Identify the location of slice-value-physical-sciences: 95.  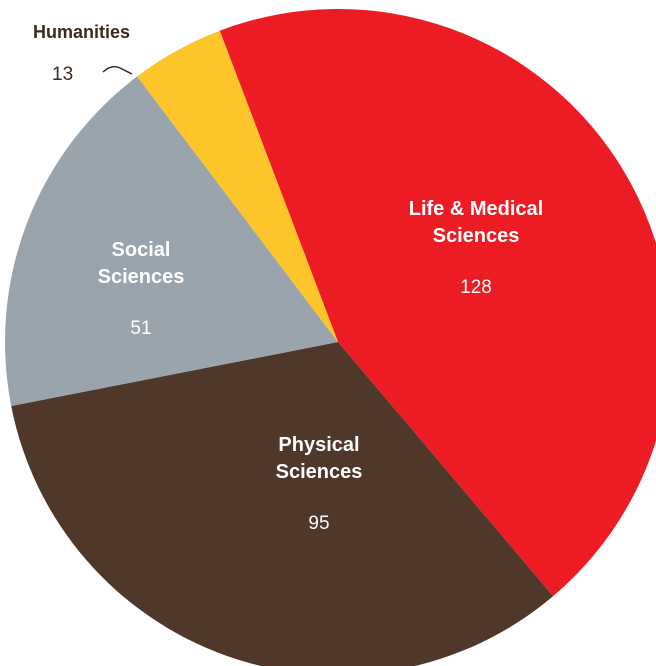
(318, 523).